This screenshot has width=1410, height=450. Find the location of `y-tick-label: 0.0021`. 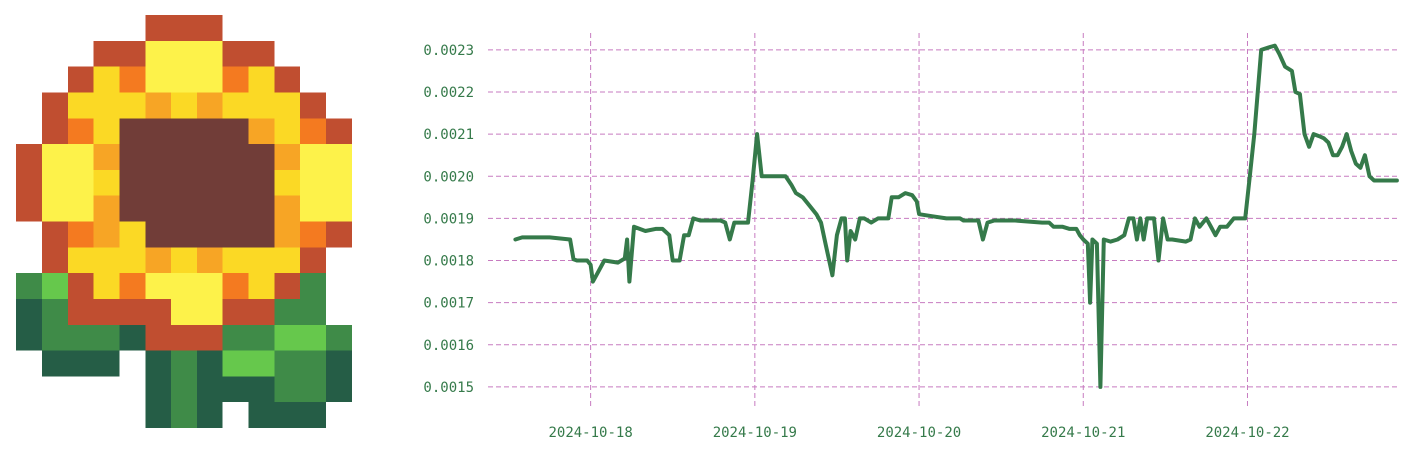

y-tick-label: 0.0021 is located at coordinates (448, 135).